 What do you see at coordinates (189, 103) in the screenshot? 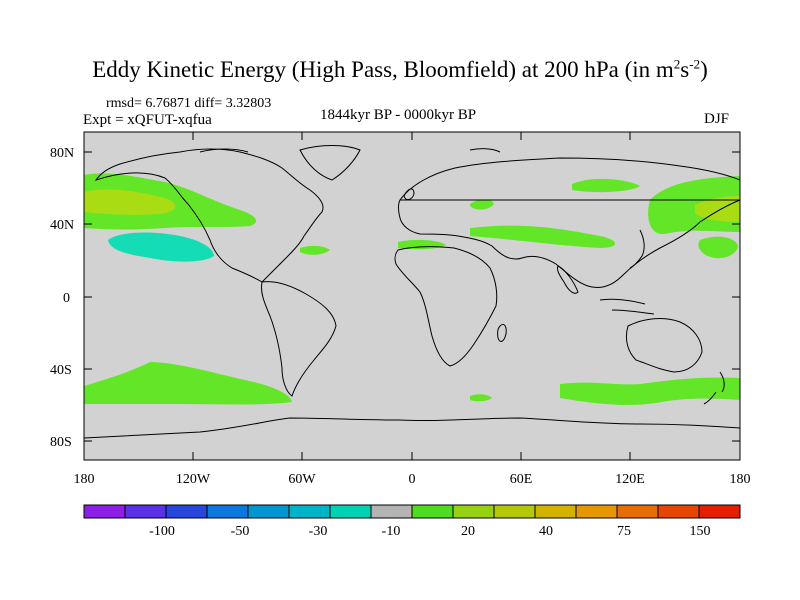
I see `stats-text: rmsd= 6.76871 diff= 3.32803` at bounding box center [189, 103].